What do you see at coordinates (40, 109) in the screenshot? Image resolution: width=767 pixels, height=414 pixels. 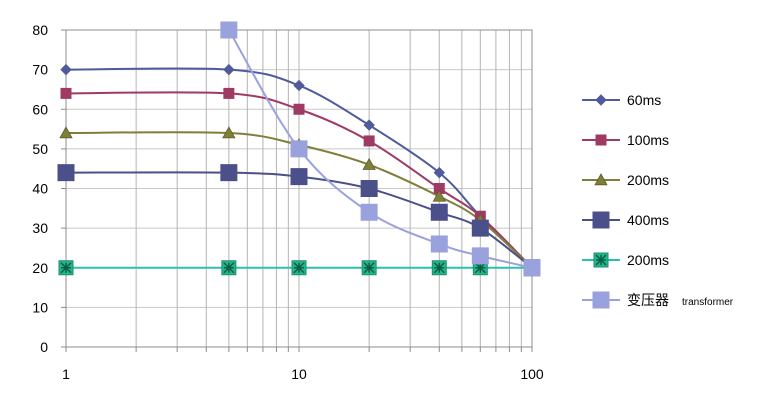 I see `y-tick-label: 60` at bounding box center [40, 109].